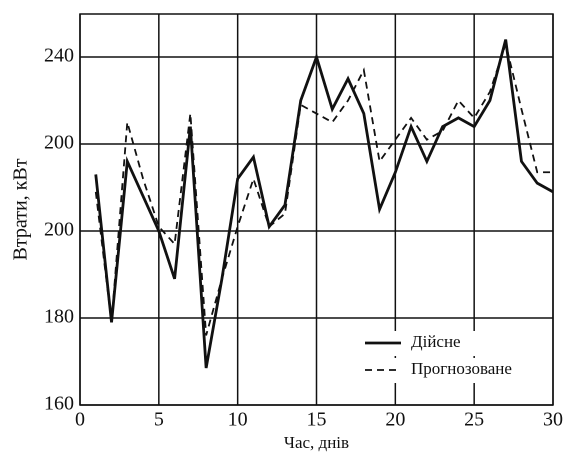 The image size is (571, 458). What do you see at coordinates (474, 420) in the screenshot?
I see `x-tick-label: 25` at bounding box center [474, 420].